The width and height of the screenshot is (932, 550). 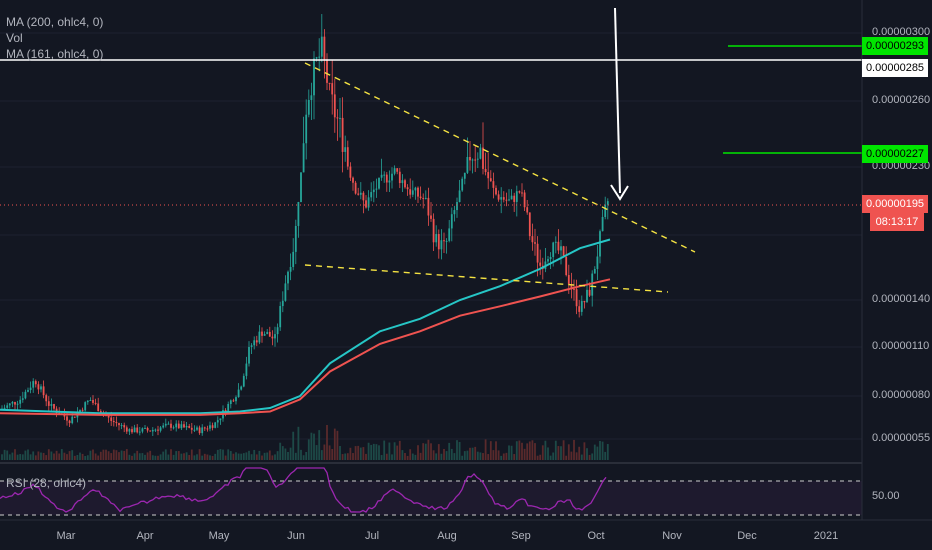 I want to click on lower-trendline, so click(x=486, y=278).